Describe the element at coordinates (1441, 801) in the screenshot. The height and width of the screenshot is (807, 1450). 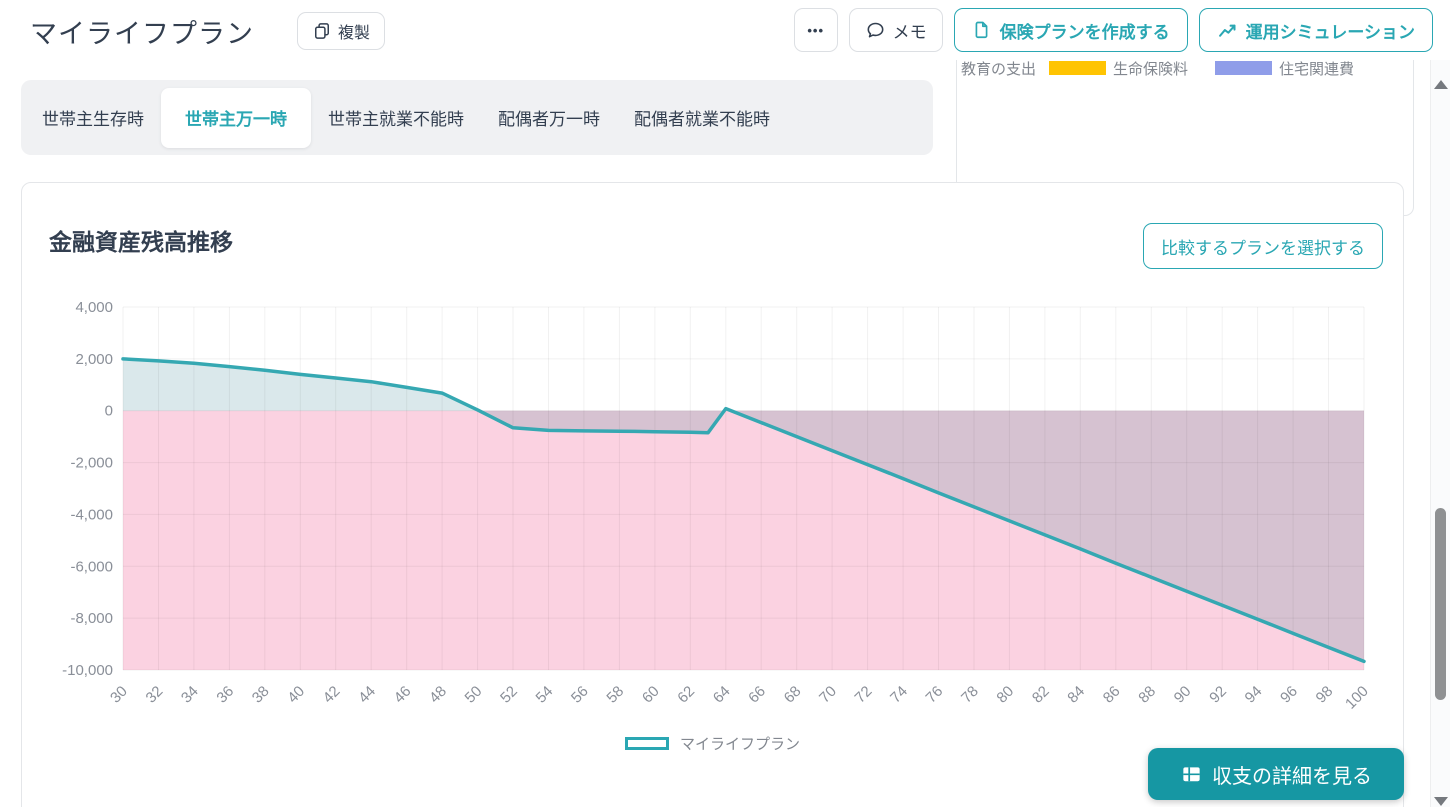
I see `scrollbar-down-arrow` at that location.